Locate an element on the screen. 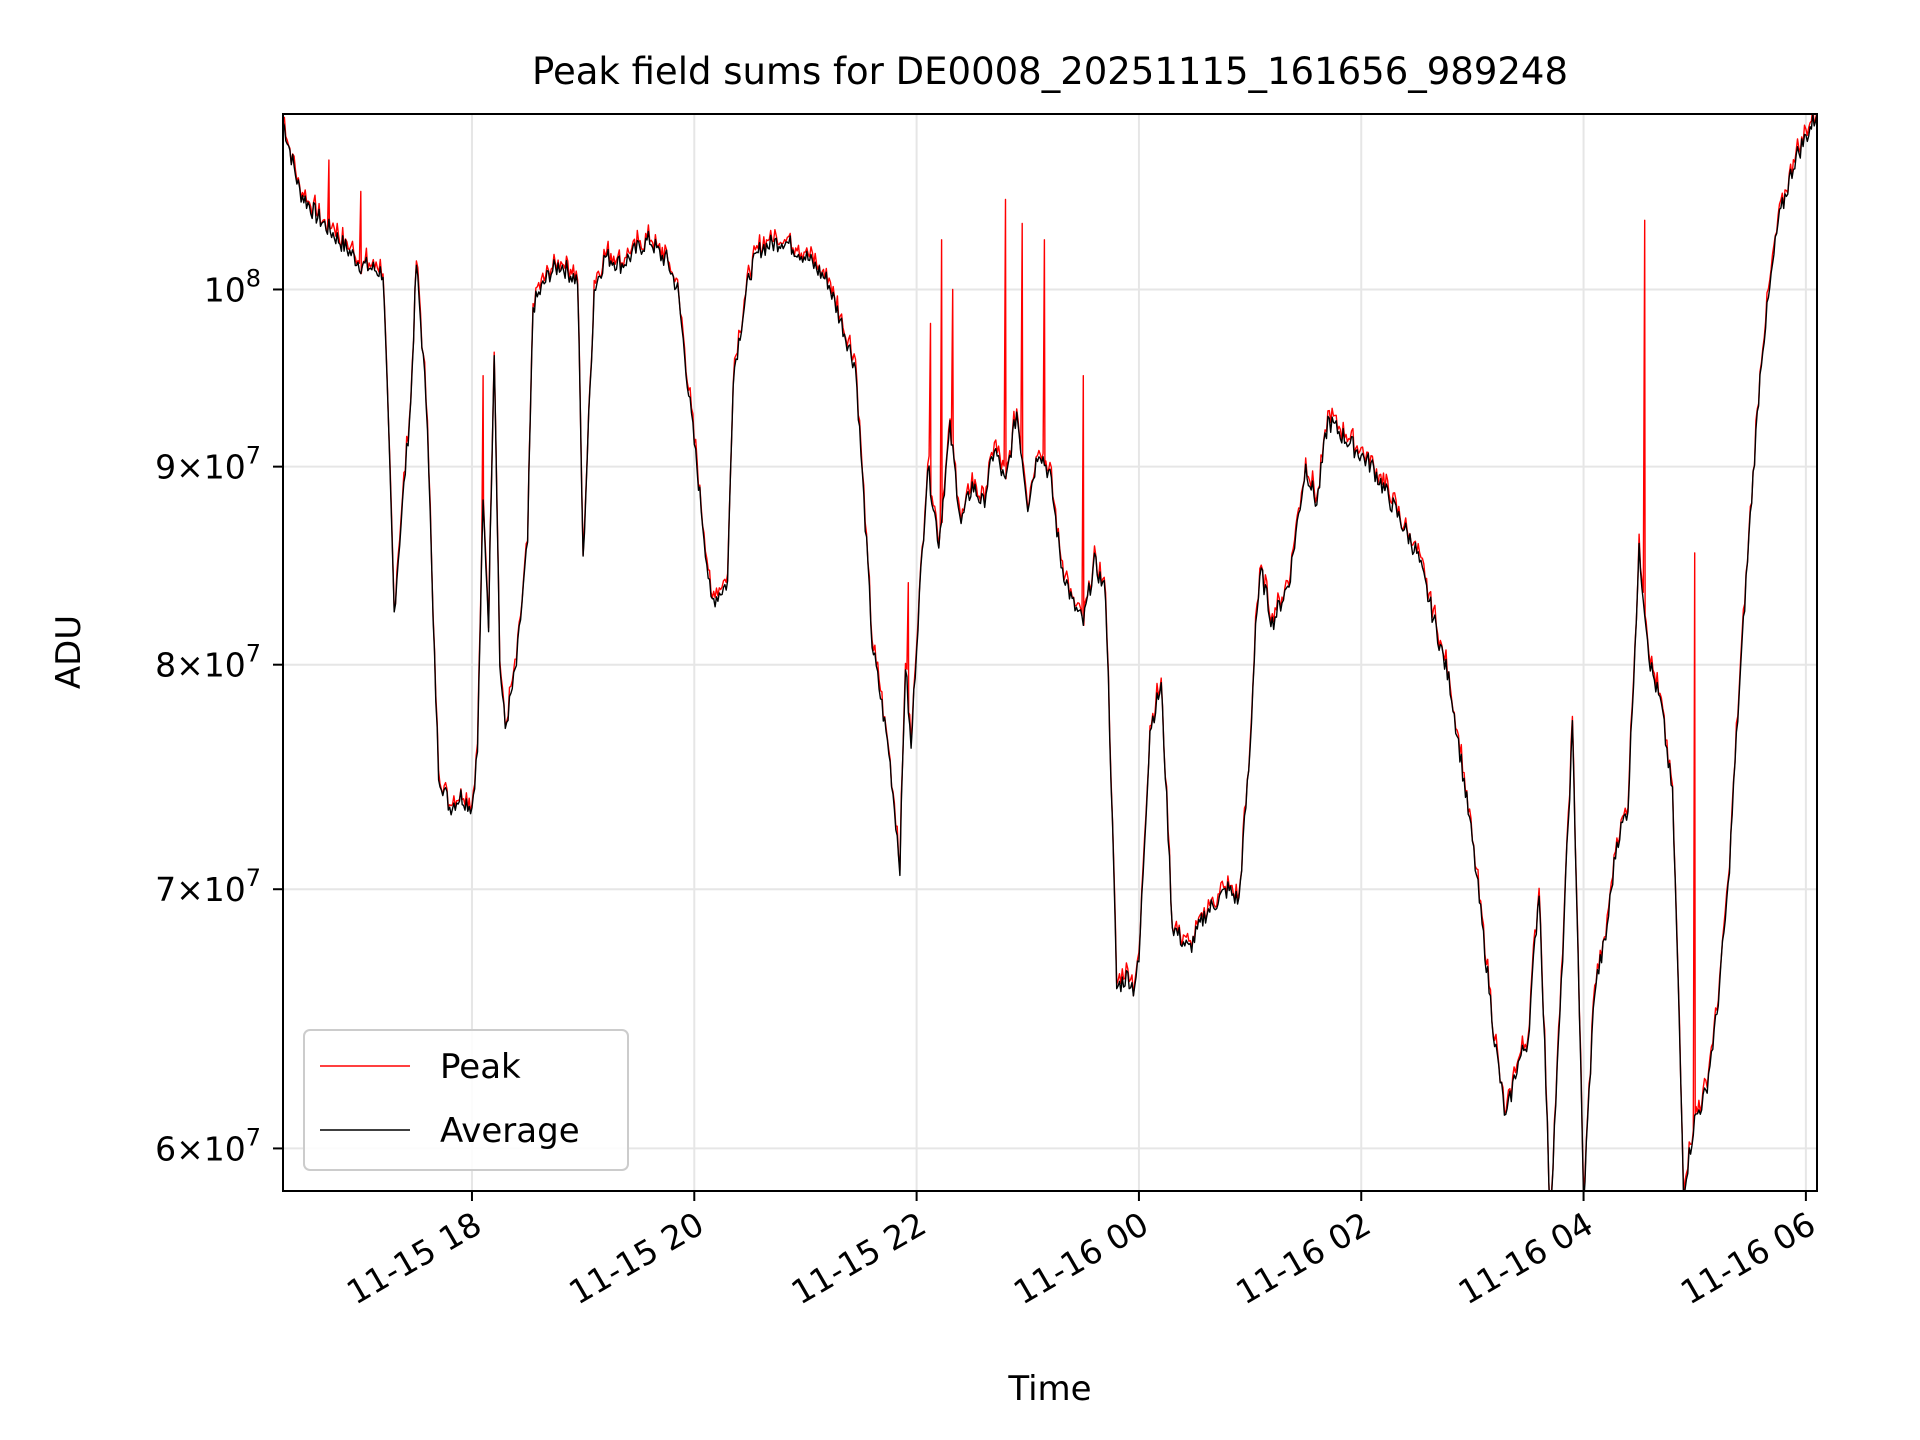 This screenshot has width=1920, height=1440. legend-label-peak: Peak is located at coordinates (480, 1067).